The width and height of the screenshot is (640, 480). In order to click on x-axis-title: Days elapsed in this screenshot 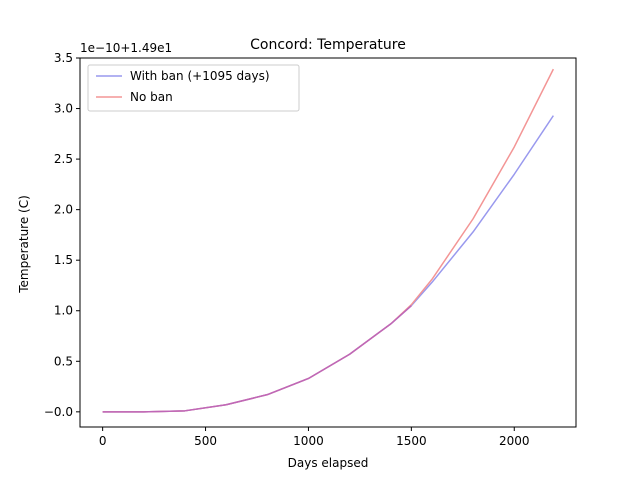, I will do `click(328, 463)`.